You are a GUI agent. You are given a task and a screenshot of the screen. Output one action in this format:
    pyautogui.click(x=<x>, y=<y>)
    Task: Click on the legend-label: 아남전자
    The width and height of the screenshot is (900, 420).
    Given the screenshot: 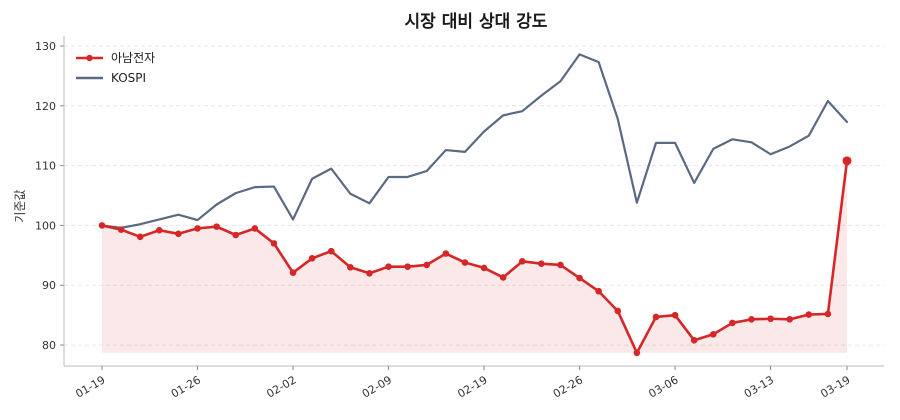 What is the action you would take?
    pyautogui.click(x=133, y=58)
    